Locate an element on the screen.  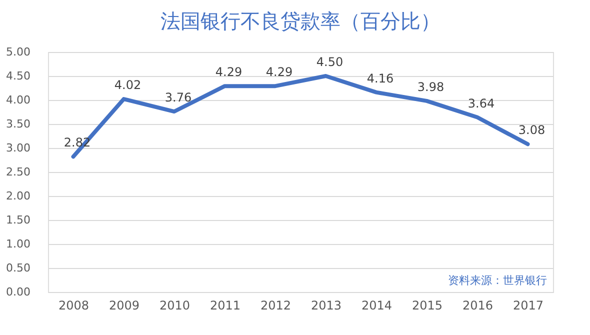
y-tick-label: 0.00 is located at coordinates (18, 292).